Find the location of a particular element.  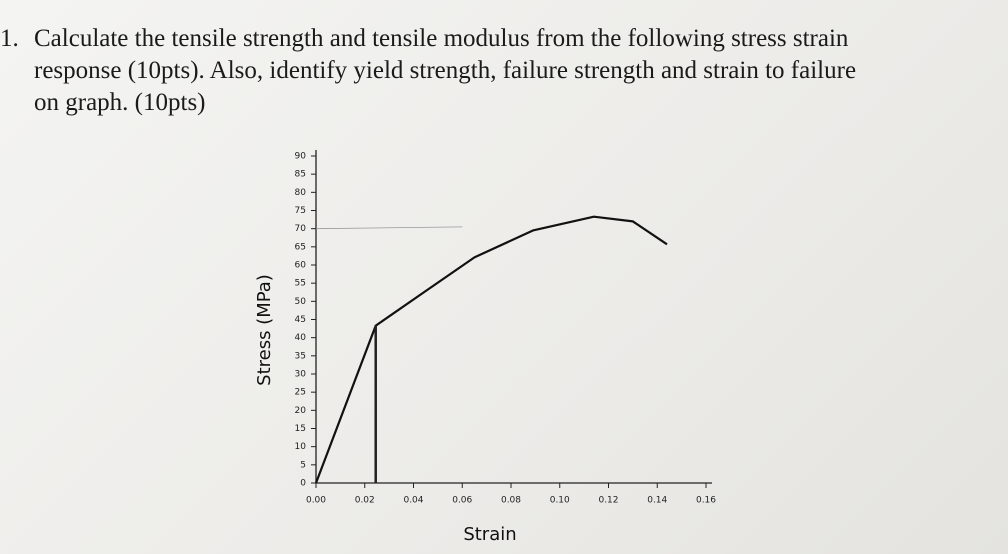

y-tick-label: 20 is located at coordinates (301, 411).